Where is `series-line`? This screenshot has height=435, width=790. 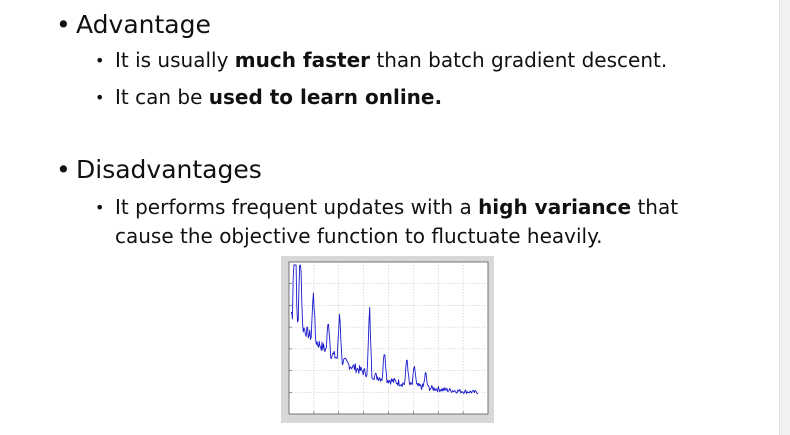
series-line is located at coordinates (384, 329).